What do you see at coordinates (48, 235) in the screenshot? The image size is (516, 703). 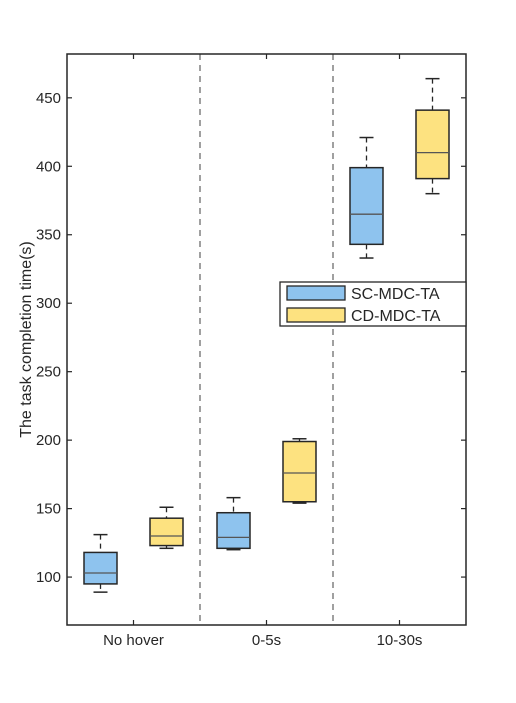 I see `y-tick-label: 350` at bounding box center [48, 235].